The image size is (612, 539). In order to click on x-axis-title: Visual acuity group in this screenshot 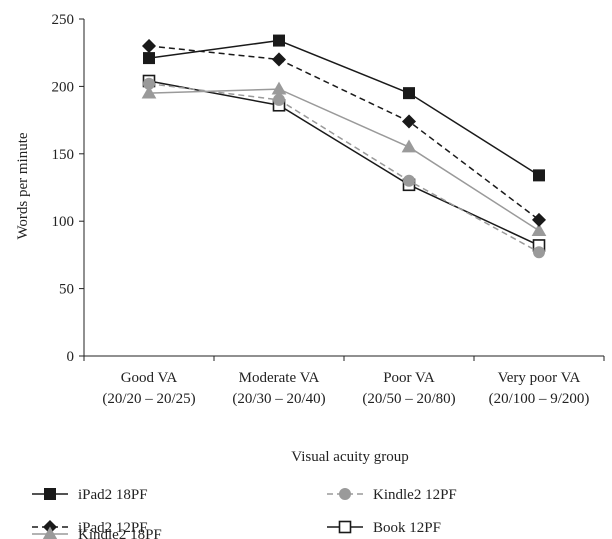, I will do `click(349, 457)`.